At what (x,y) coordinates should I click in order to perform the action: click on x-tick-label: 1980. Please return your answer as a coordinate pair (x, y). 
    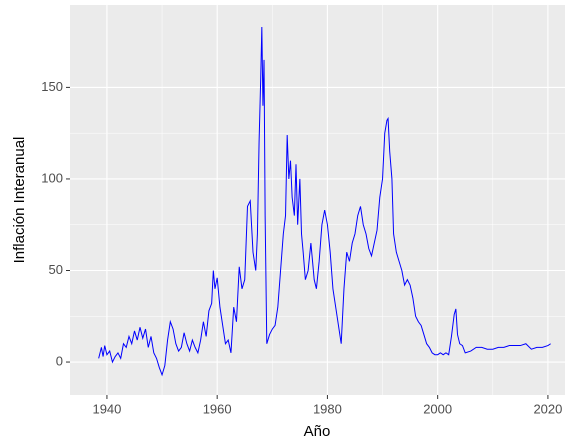
    Looking at the image, I should click on (327, 408).